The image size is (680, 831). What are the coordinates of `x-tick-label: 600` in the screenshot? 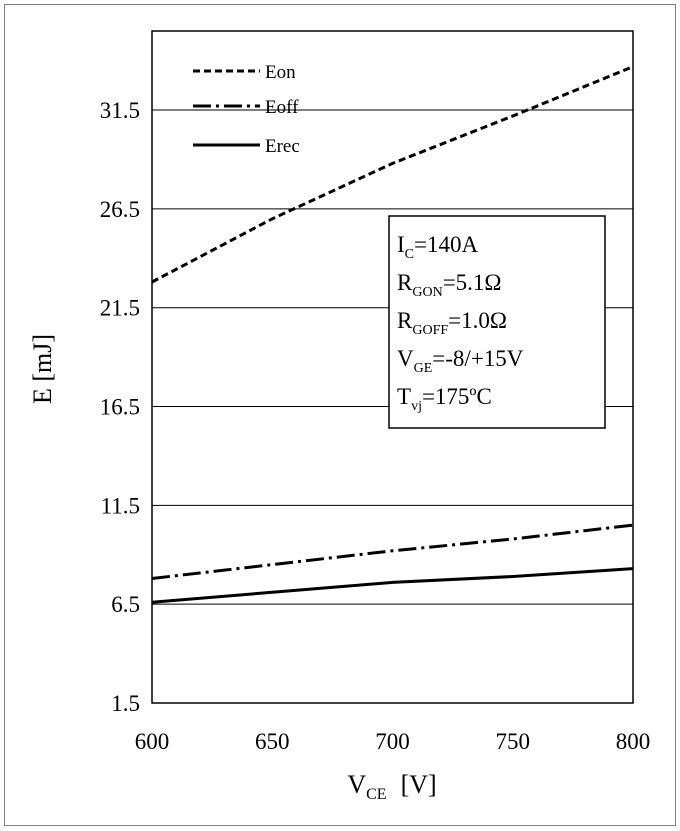 It's located at (152, 741).